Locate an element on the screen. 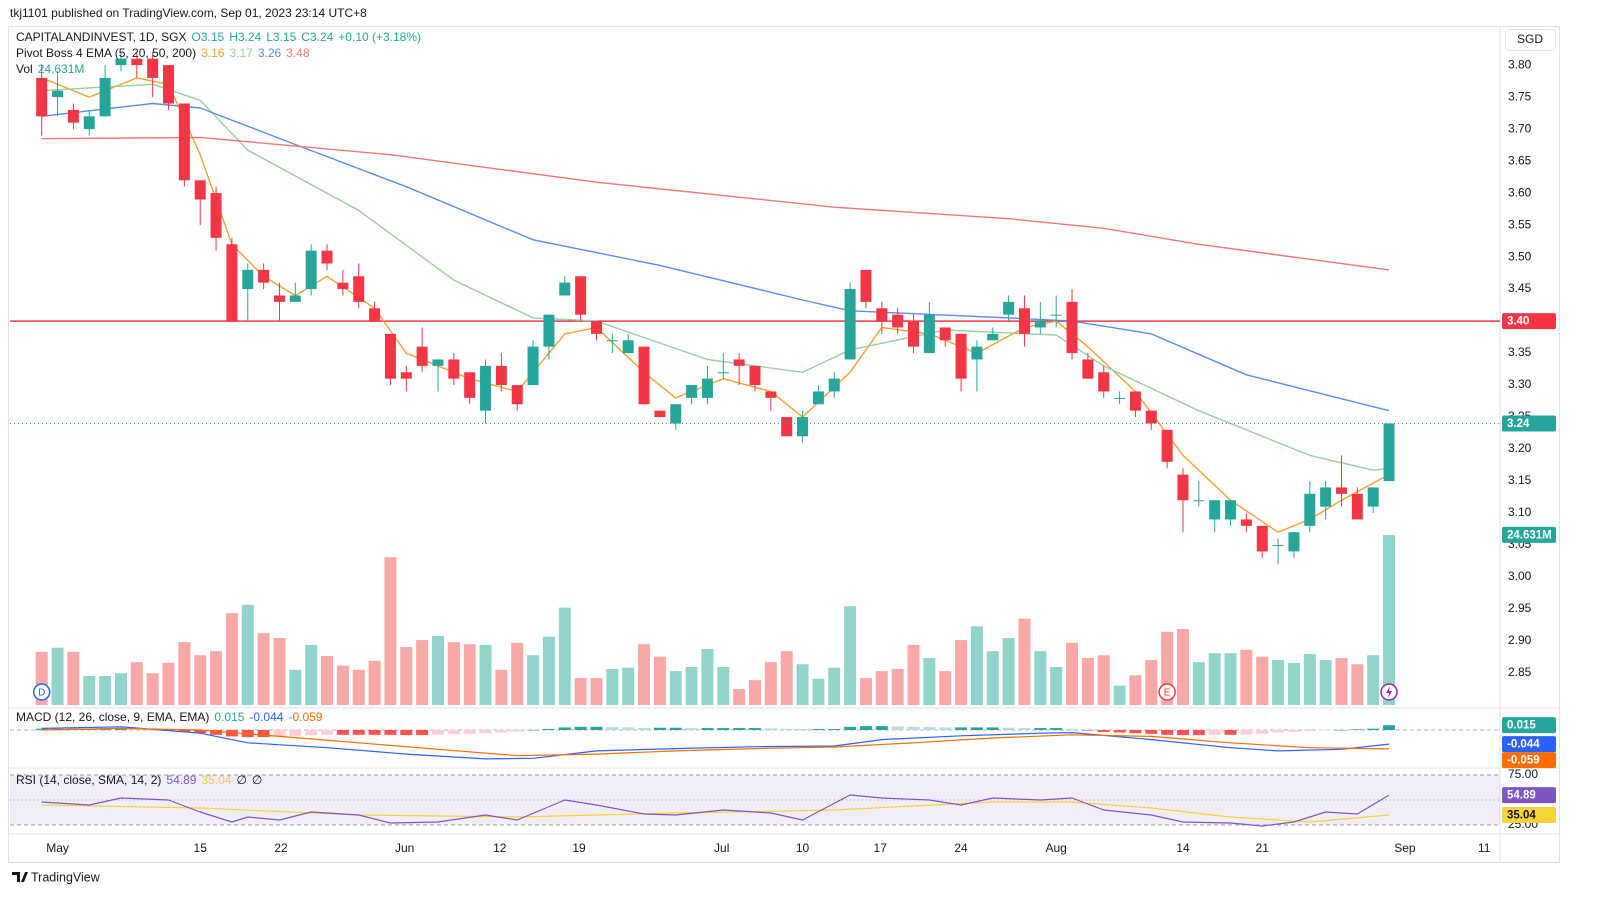 The height and width of the screenshot is (912, 1600). y-tick-label: 3.45 is located at coordinates (1520, 288).